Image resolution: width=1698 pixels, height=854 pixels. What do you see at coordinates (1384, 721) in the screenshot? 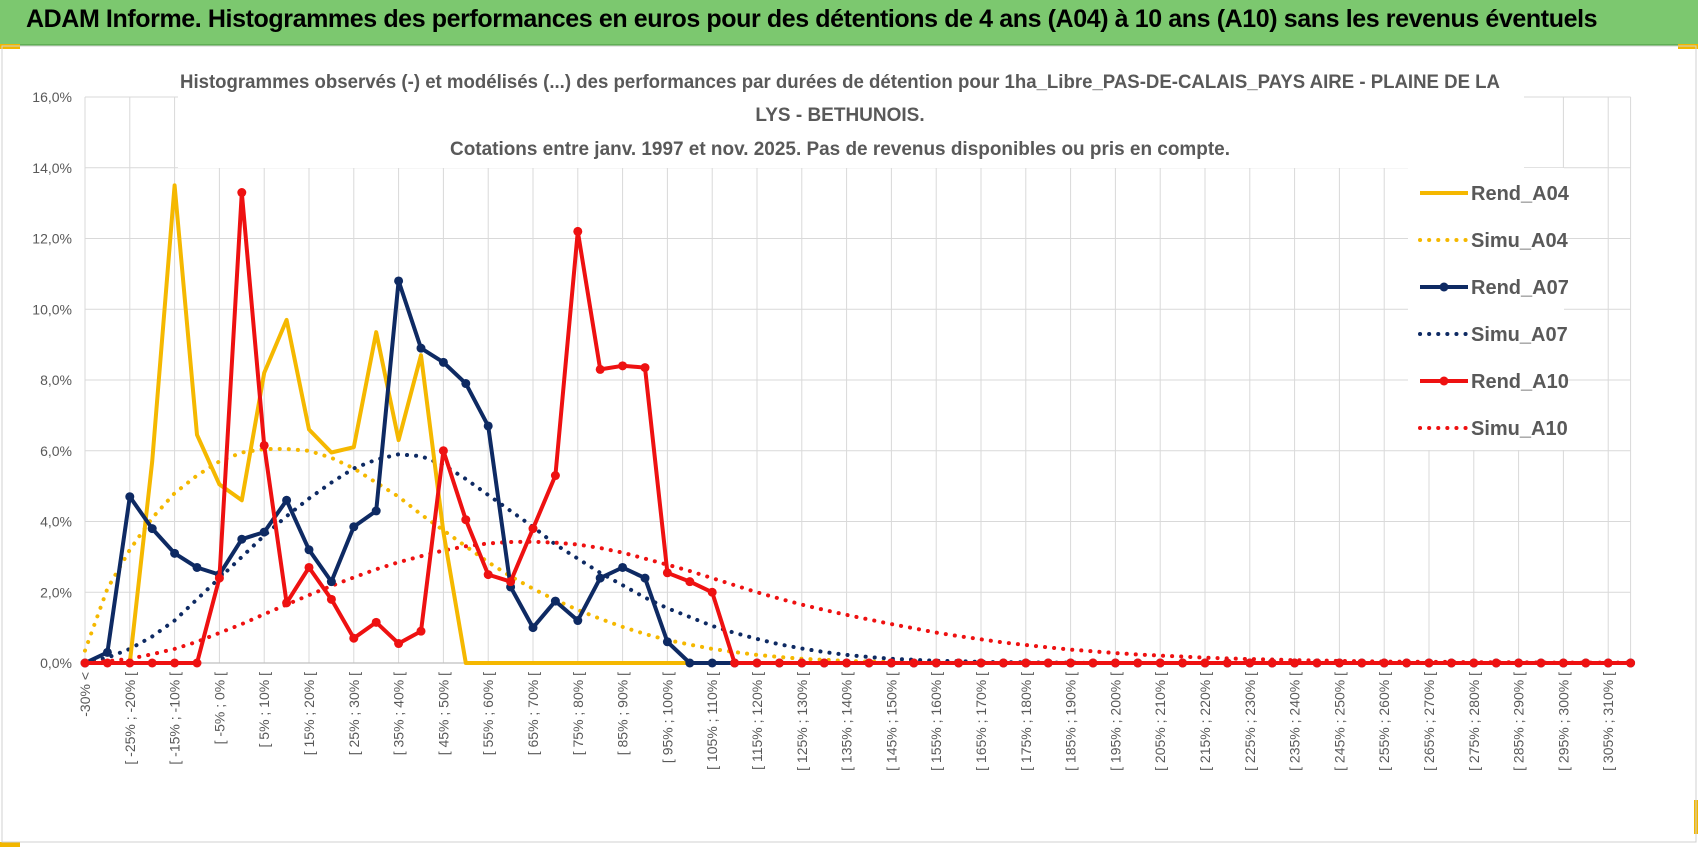
I see `x-tick-label: [ 255% ; 260% [` at bounding box center [1384, 721].